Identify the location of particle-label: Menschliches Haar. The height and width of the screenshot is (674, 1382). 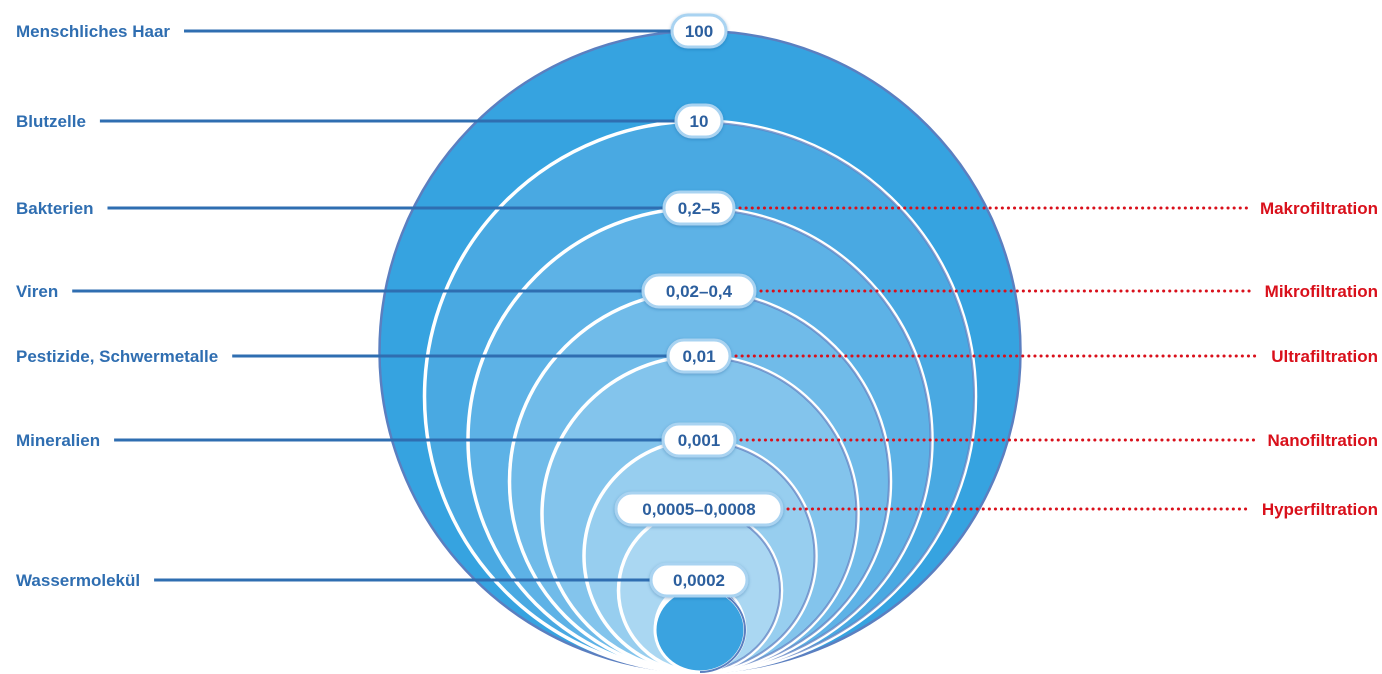
(93, 31).